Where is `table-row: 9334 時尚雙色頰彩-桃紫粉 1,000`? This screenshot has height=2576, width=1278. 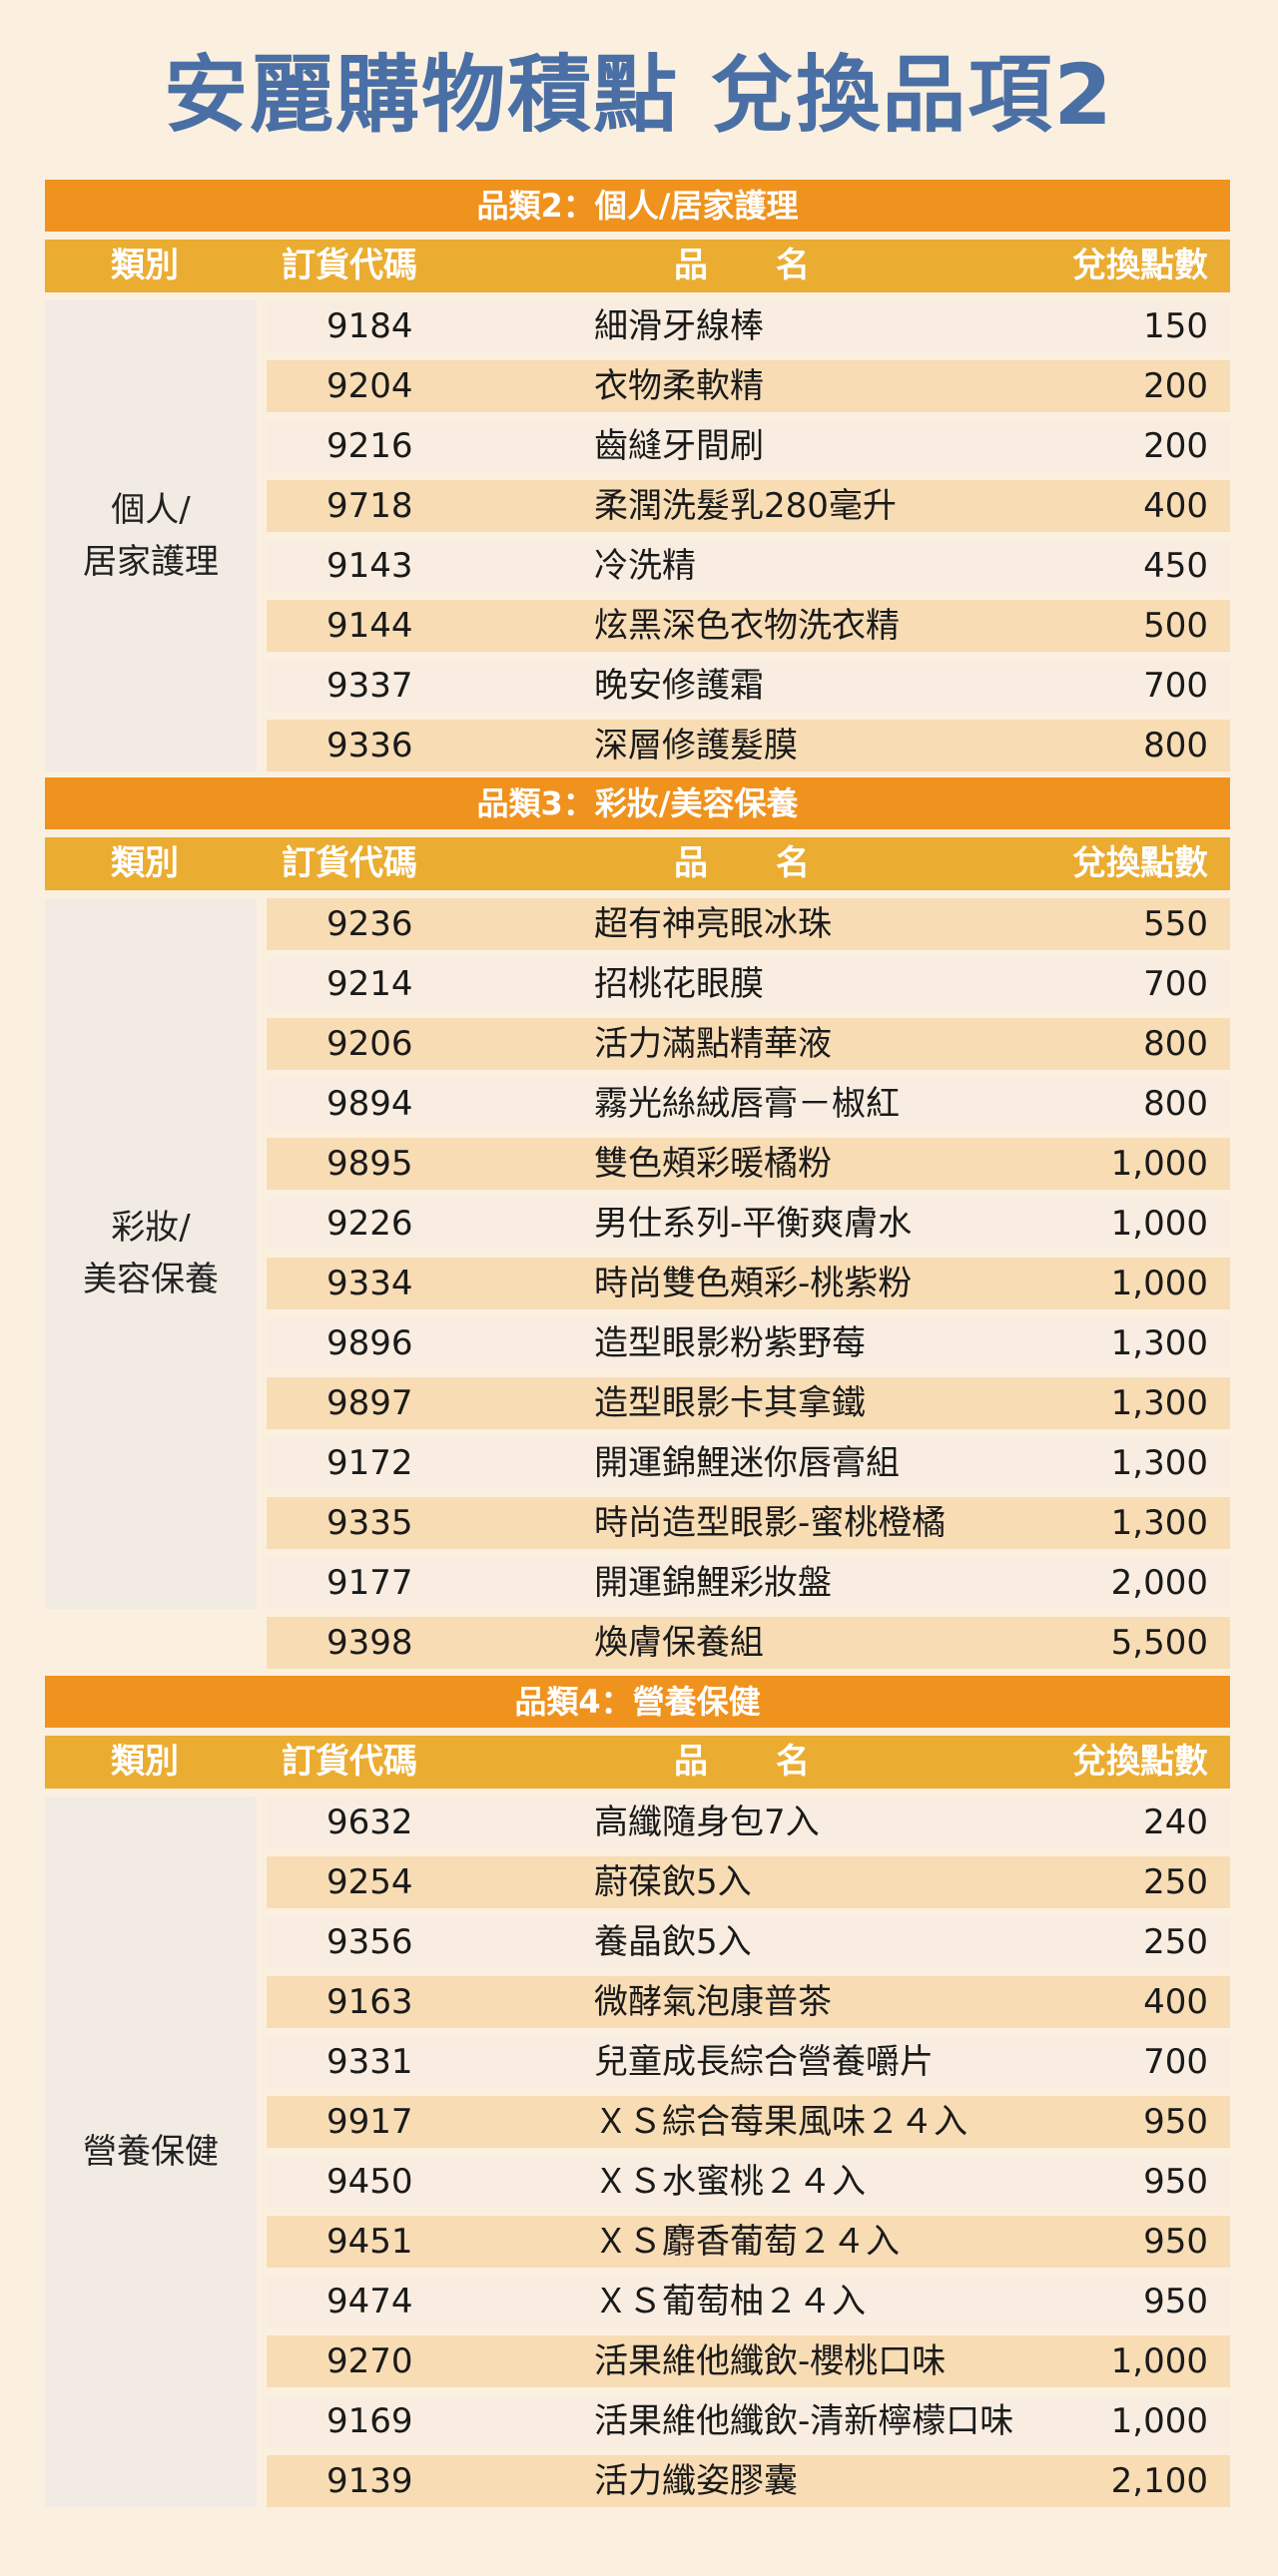
table-row: 9334 時尚雙色頰彩-桃紫粉 1,000 is located at coordinates (748, 1284).